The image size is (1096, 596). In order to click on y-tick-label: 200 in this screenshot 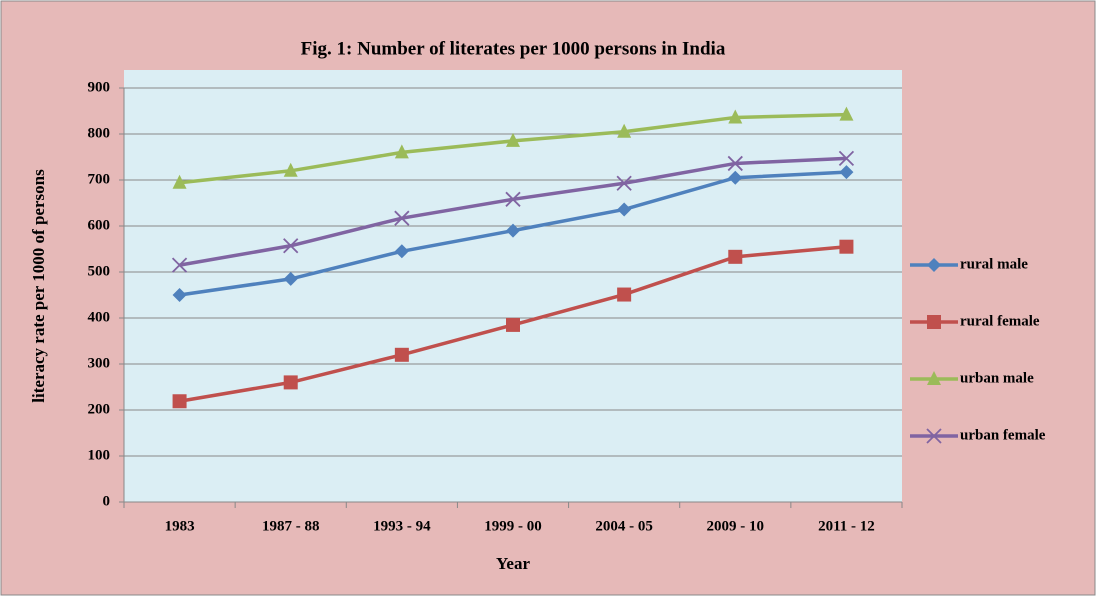, I will do `click(99, 409)`.